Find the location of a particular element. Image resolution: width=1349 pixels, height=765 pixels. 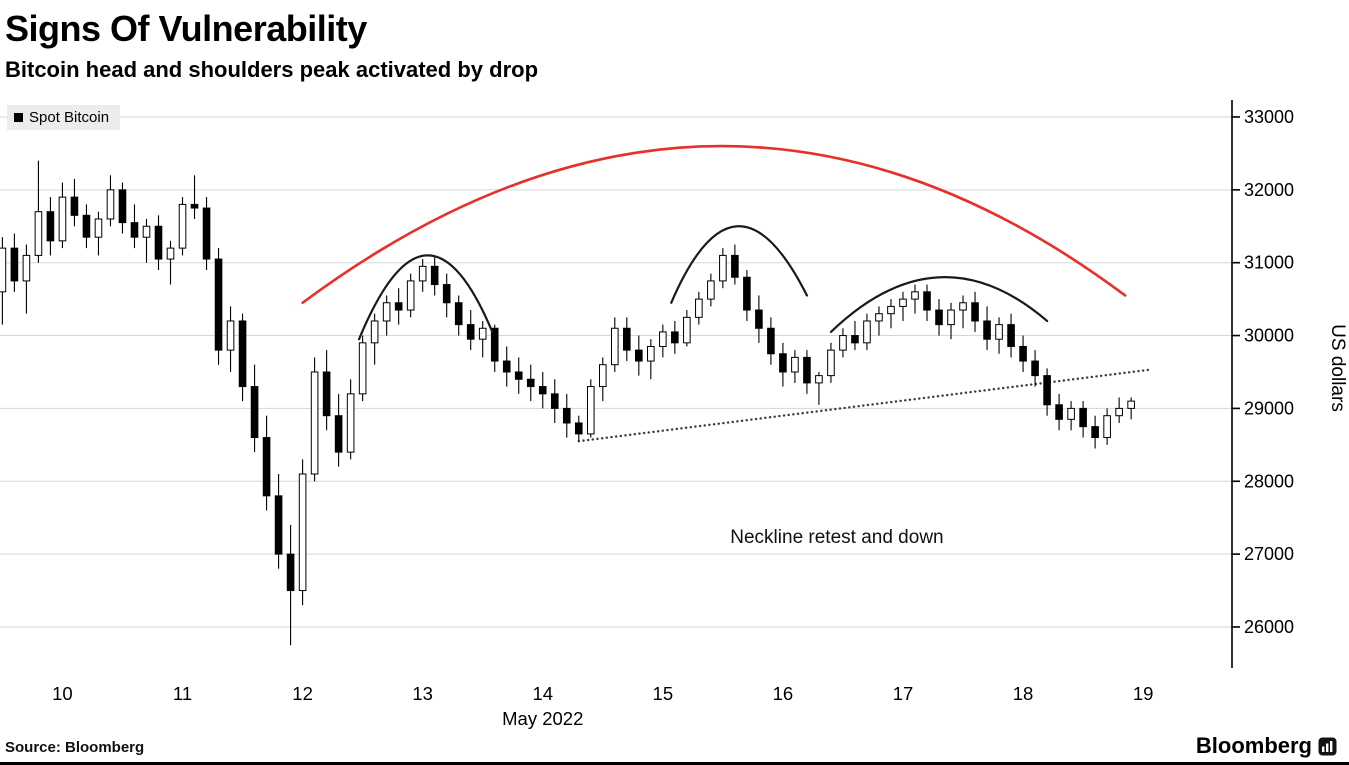

left-shoulder-arc is located at coordinates (425, 297).